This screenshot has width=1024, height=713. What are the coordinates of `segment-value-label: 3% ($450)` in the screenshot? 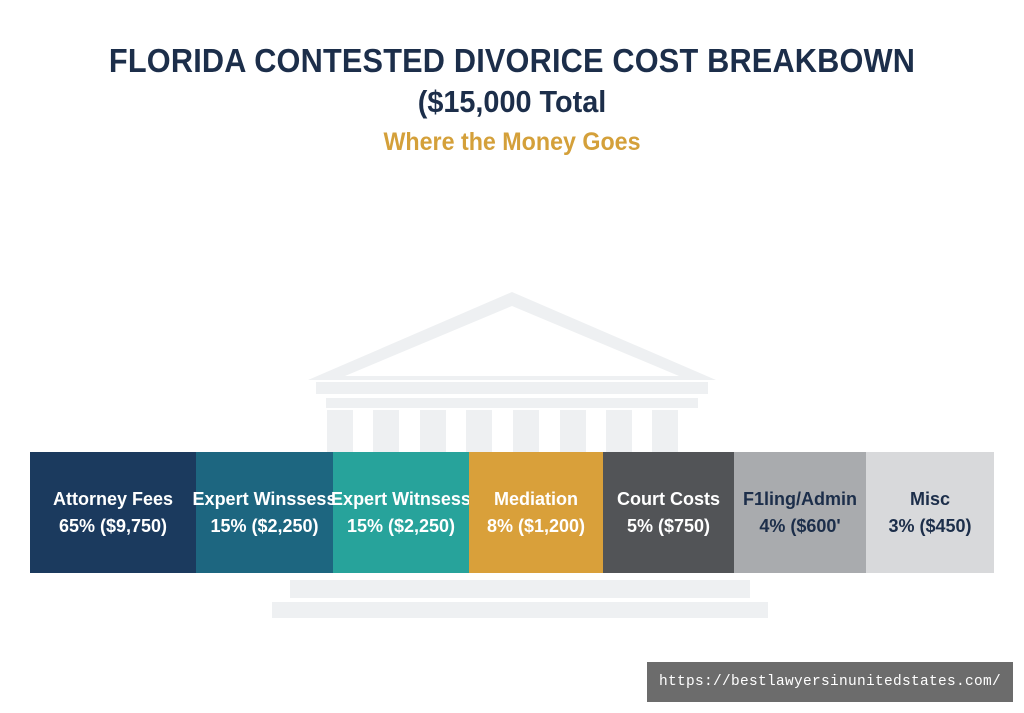 It's located at (929, 526).